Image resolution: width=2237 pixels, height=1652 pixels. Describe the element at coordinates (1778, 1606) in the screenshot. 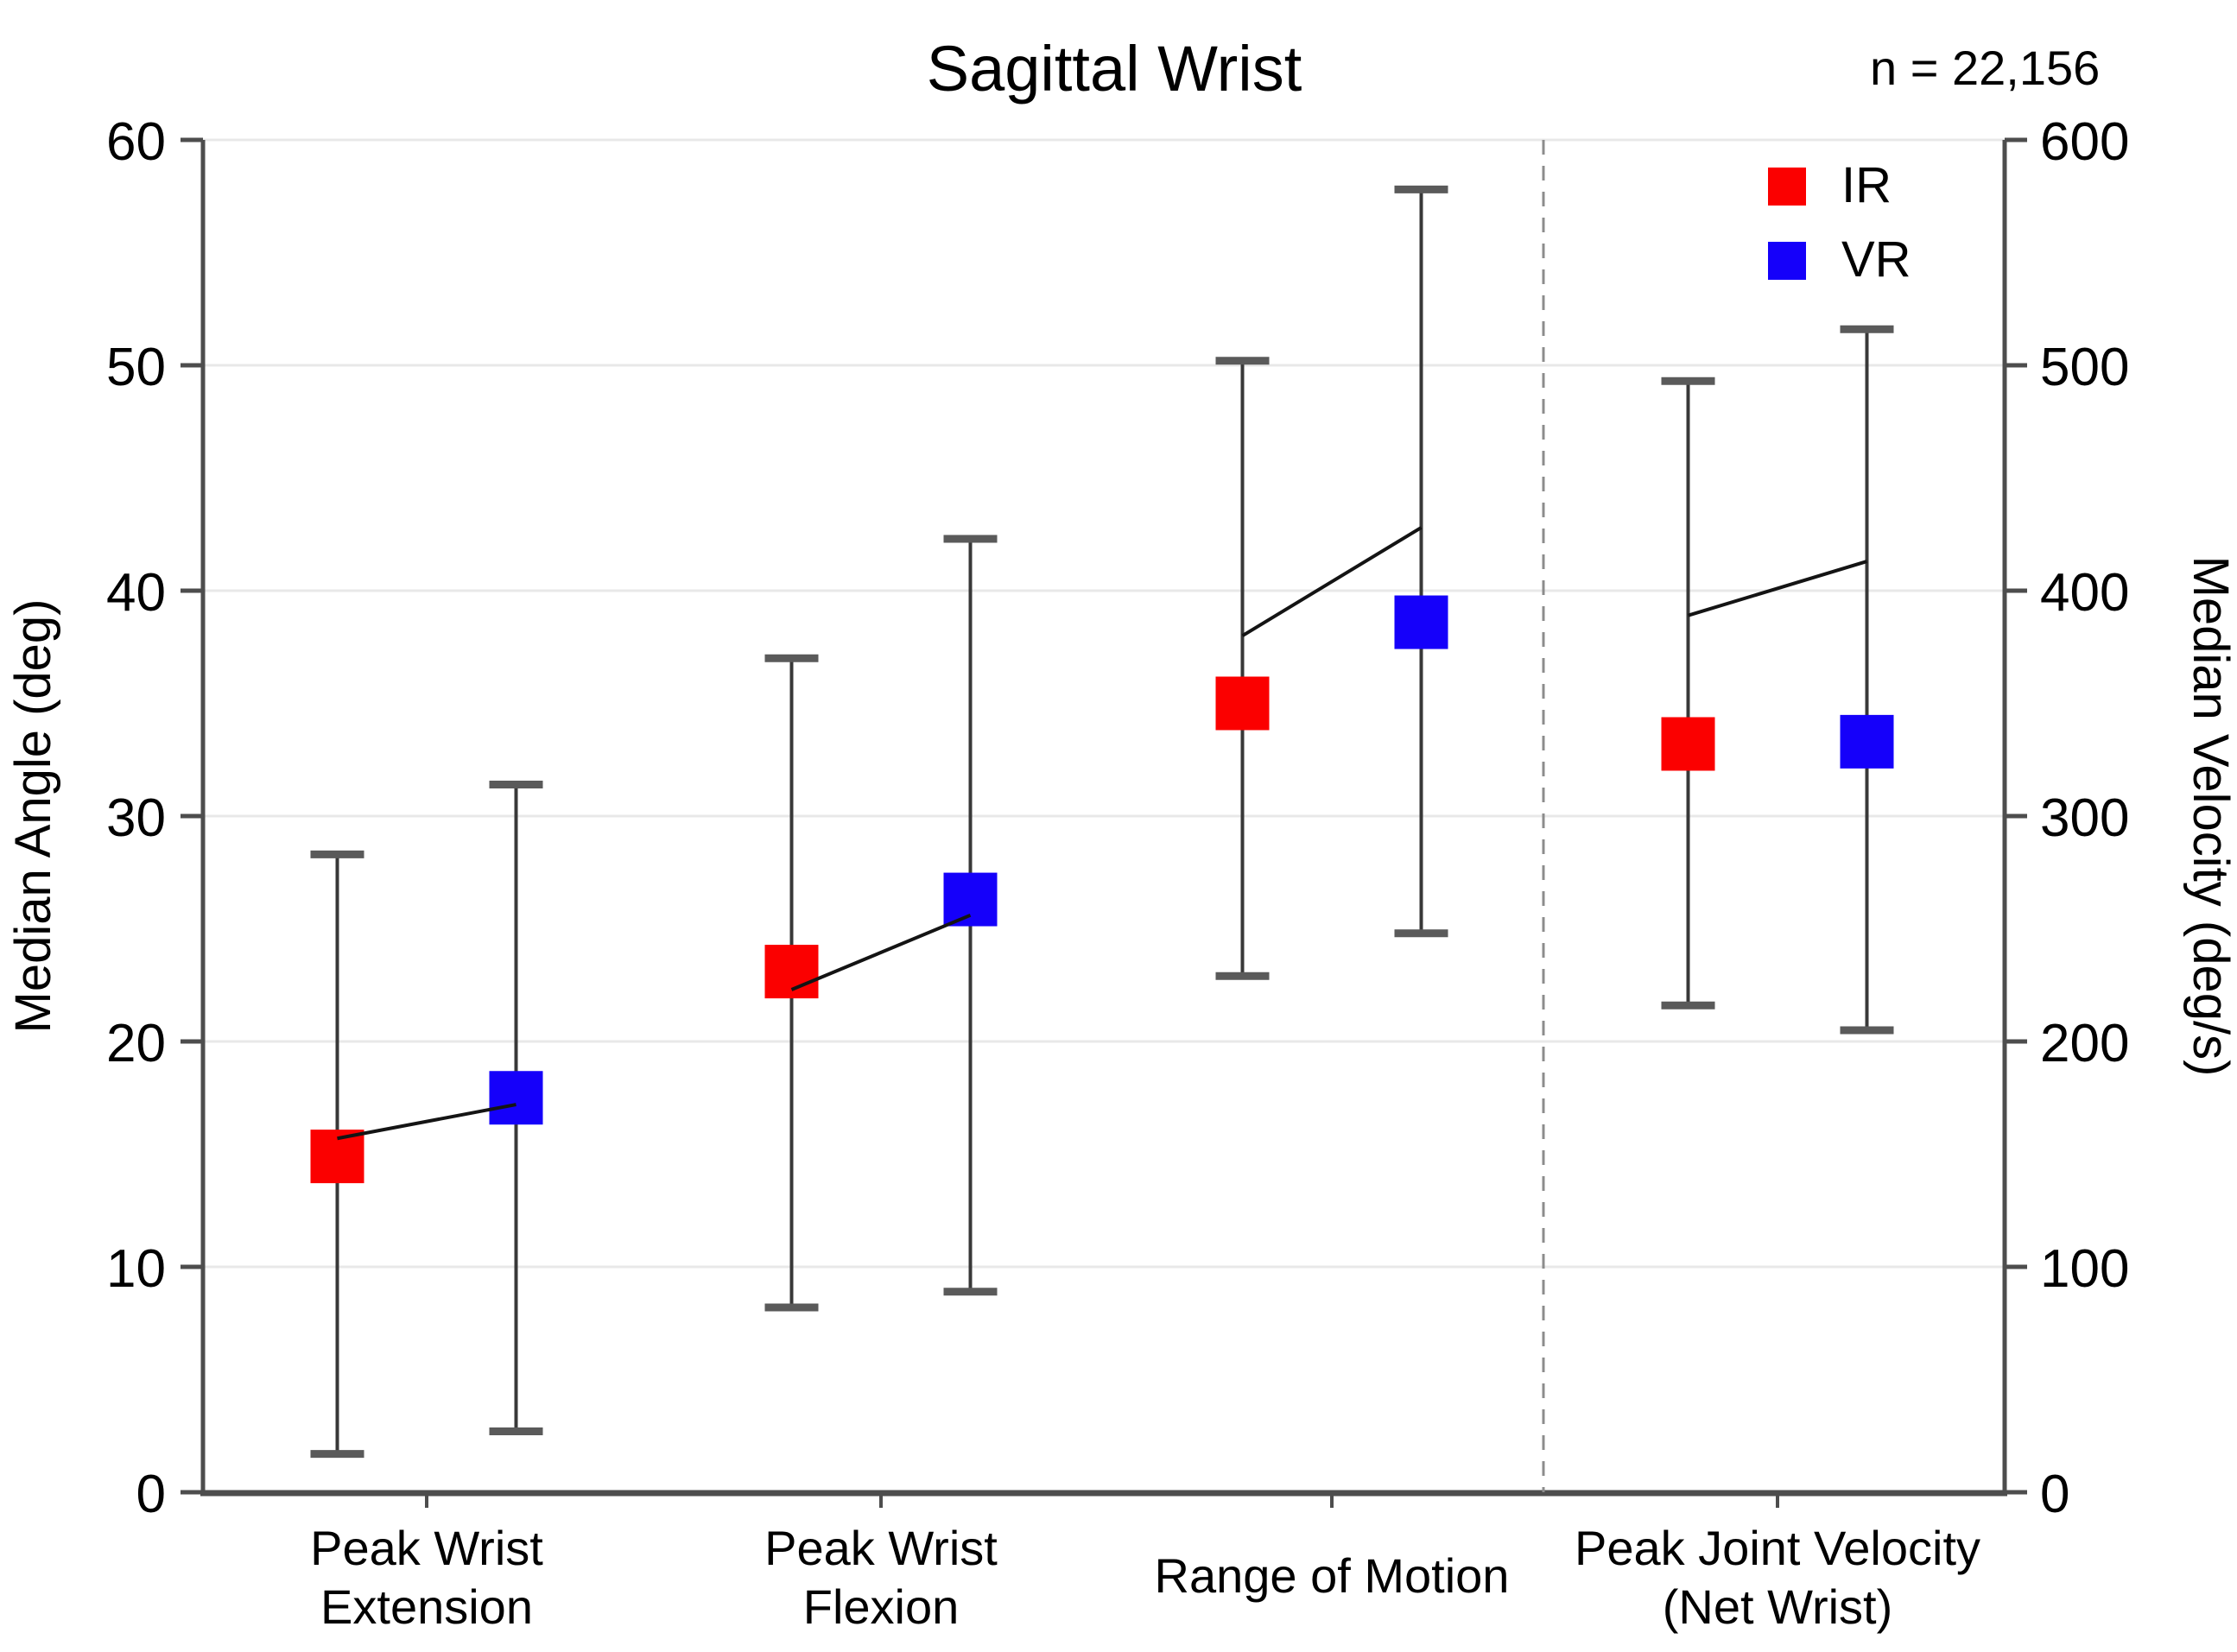

I see `category-label: (Net Wrist)` at that location.